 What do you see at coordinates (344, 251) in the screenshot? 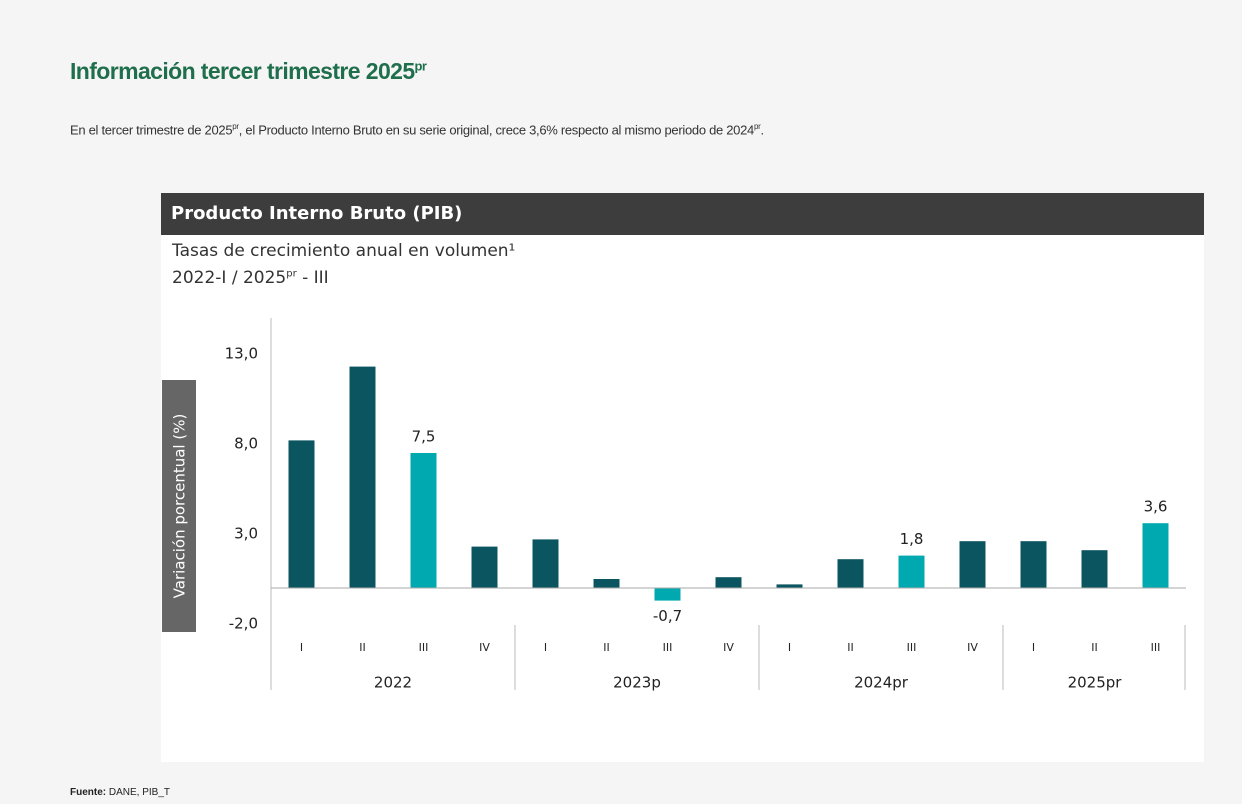
I see `chart-subtitle: Tasas de crecimiento anual en volumen¹` at bounding box center [344, 251].